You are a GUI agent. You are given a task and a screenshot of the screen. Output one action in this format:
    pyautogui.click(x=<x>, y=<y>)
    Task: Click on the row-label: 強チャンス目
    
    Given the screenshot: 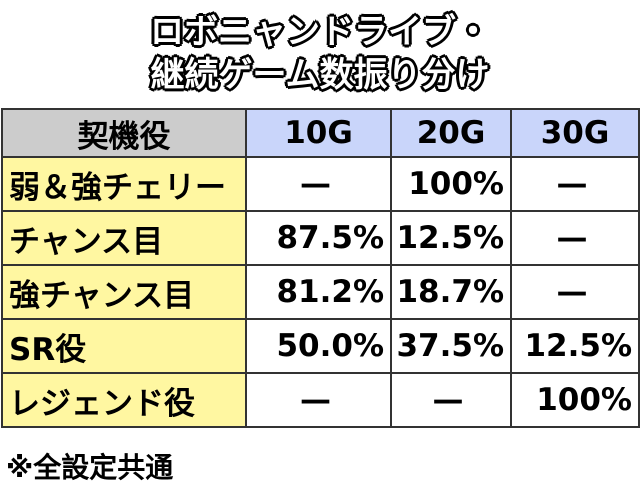 What is the action you would take?
    pyautogui.click(x=124, y=292)
    